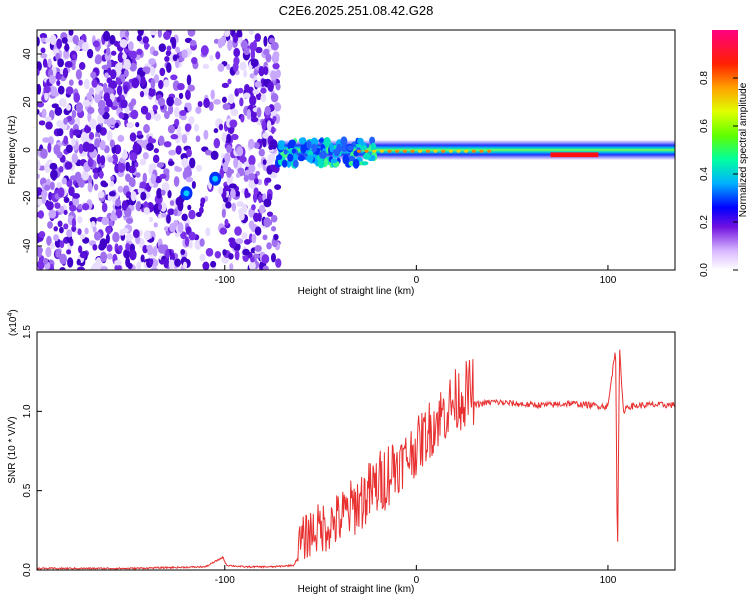 Image resolution: width=750 pixels, height=605 pixels. Describe the element at coordinates (356, 10) in the screenshot. I see `chart-title: C2E6.2025.251.08.42.G28` at that location.